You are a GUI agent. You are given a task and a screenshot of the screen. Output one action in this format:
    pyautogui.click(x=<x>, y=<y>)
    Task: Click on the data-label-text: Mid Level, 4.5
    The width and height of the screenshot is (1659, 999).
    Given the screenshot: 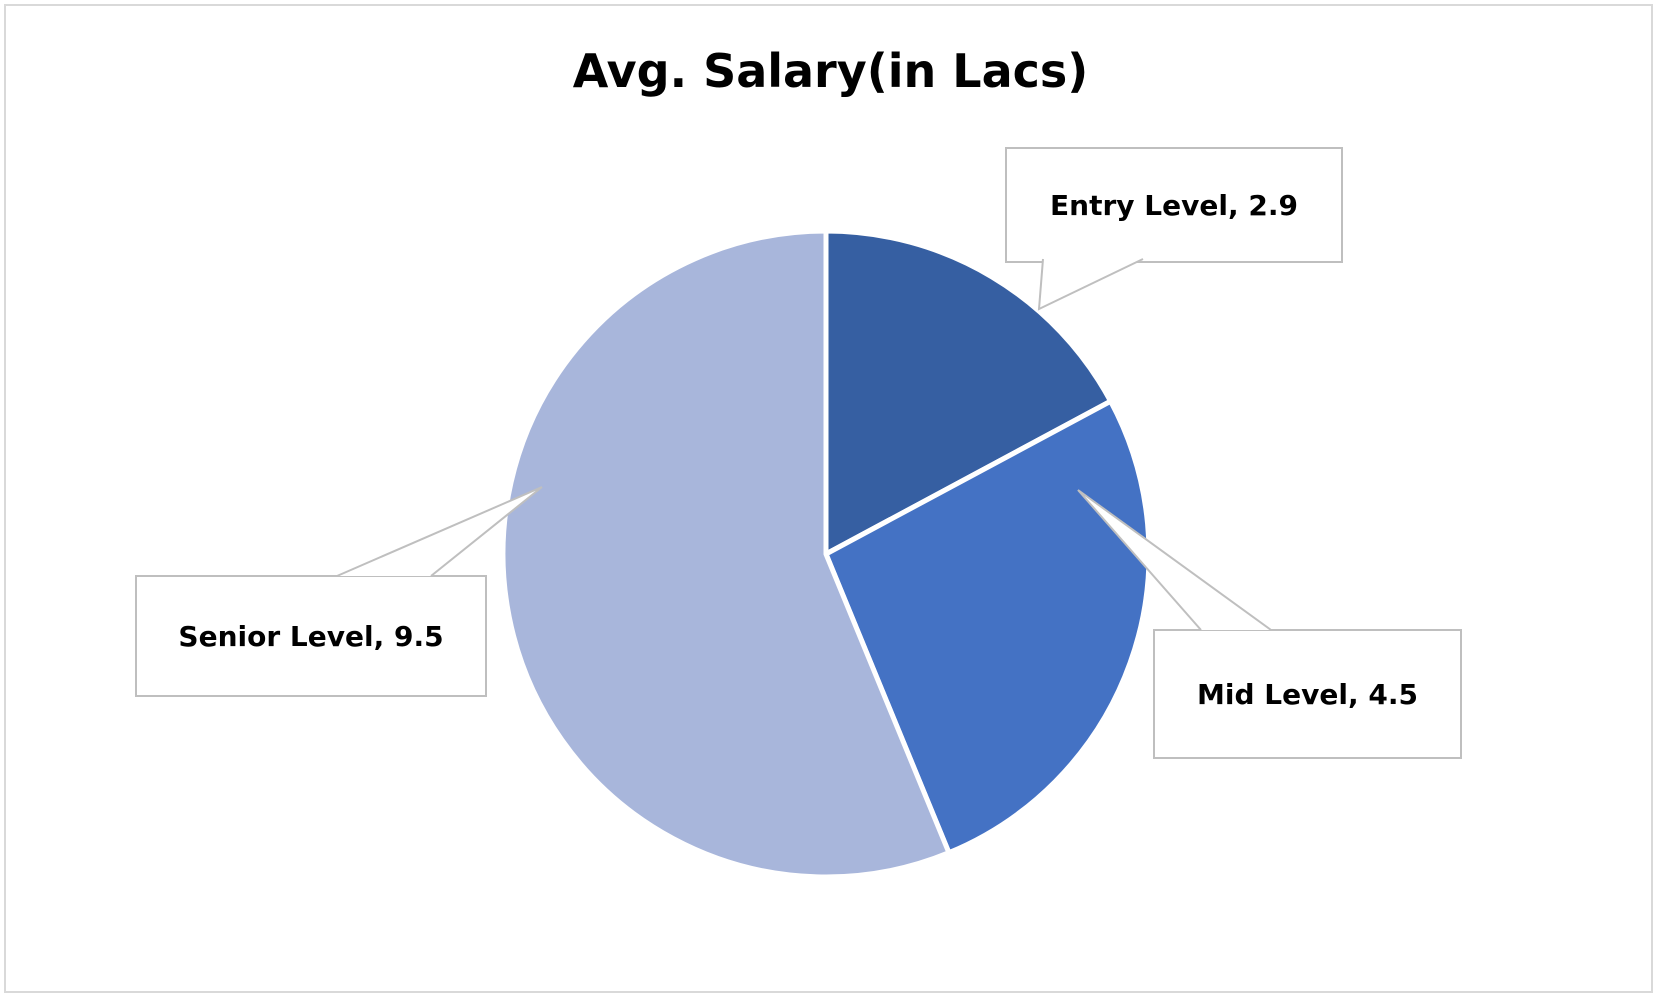 What is the action you would take?
    pyautogui.click(x=1307, y=694)
    